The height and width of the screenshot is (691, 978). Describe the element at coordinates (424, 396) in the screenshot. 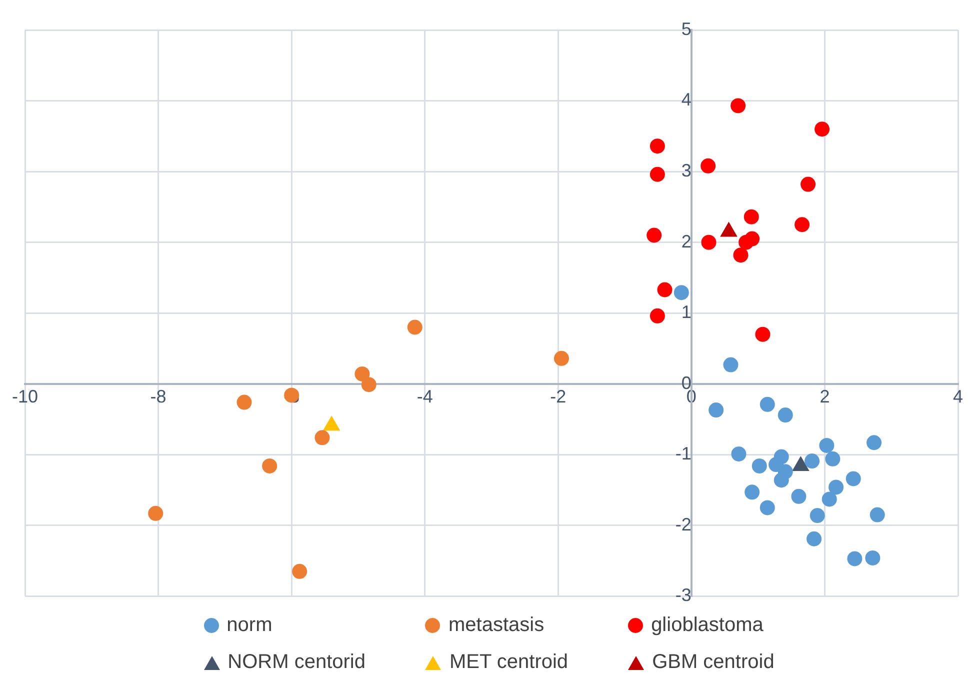

I see `x-tick-label: -4` at that location.